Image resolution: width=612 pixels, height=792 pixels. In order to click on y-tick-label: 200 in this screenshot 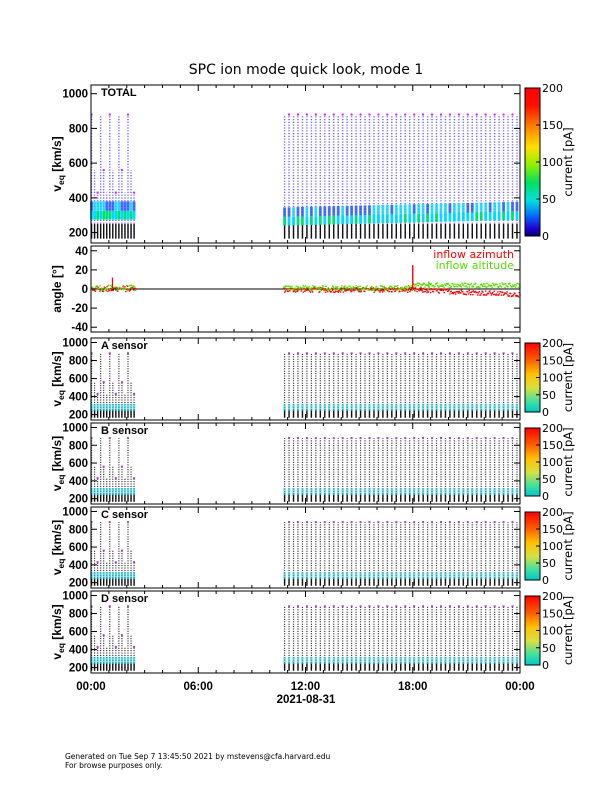, I will do `click(78, 234)`.